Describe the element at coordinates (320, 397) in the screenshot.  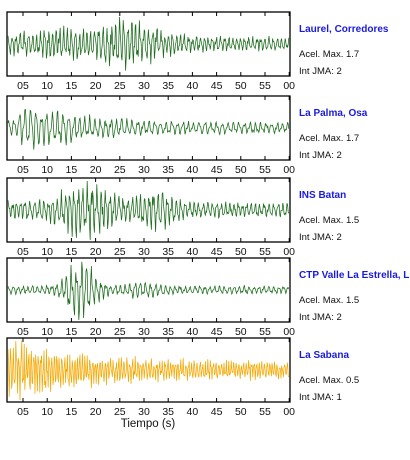
I see `jma-intensity: Int JMA: 1` at that location.